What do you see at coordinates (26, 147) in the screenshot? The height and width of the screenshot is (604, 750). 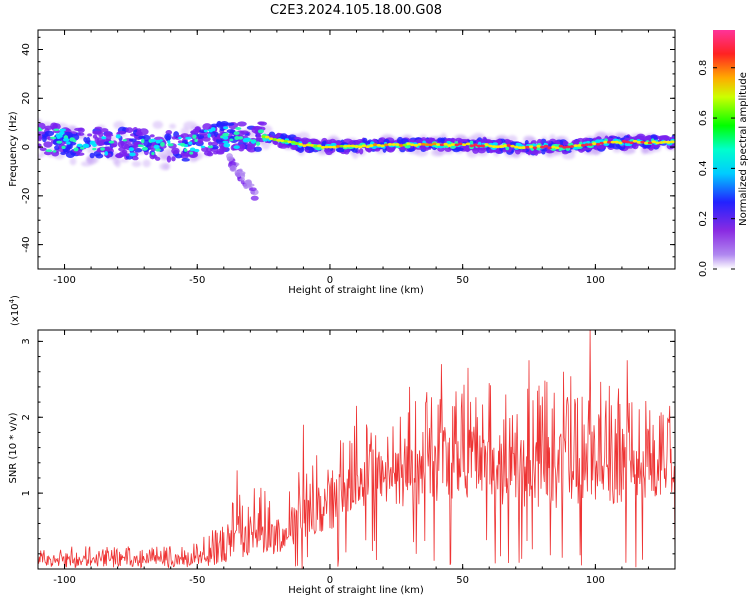 I see `y-tick-label: 0` at bounding box center [26, 147].